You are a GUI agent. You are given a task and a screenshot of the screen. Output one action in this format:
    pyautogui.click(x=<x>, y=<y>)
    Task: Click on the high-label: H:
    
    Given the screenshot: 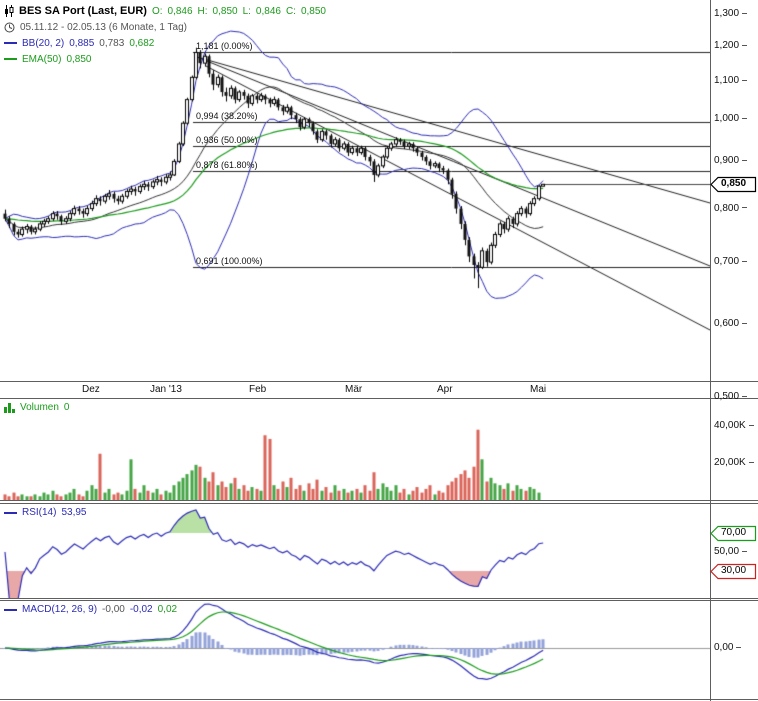 What is the action you would take?
    pyautogui.click(x=202, y=11)
    